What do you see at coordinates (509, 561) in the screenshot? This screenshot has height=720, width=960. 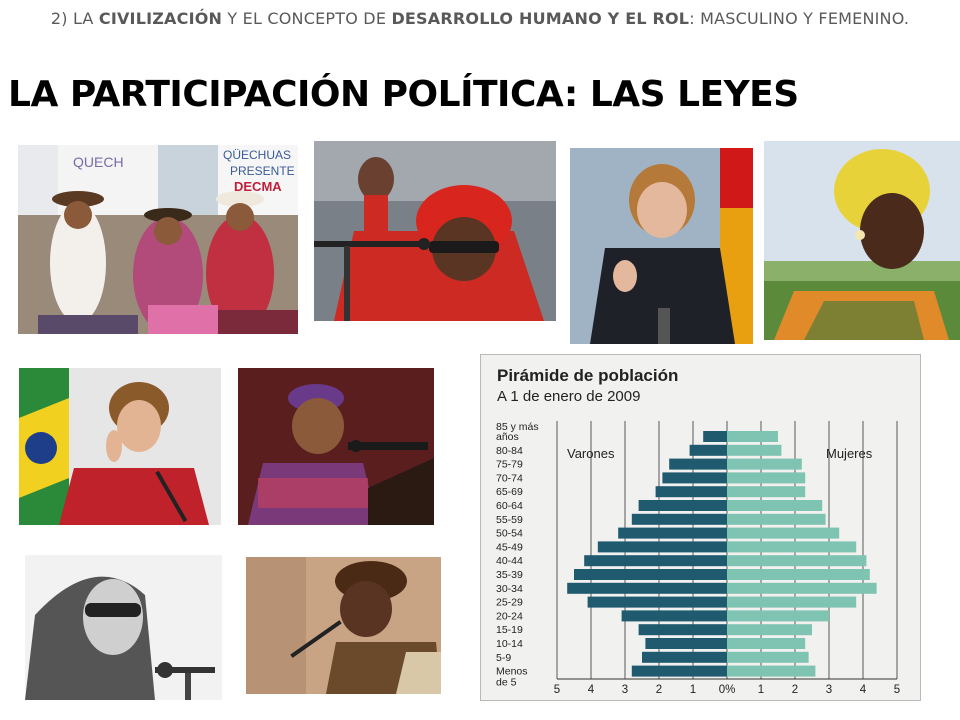 I see `category-label: 40-44` at bounding box center [509, 561].